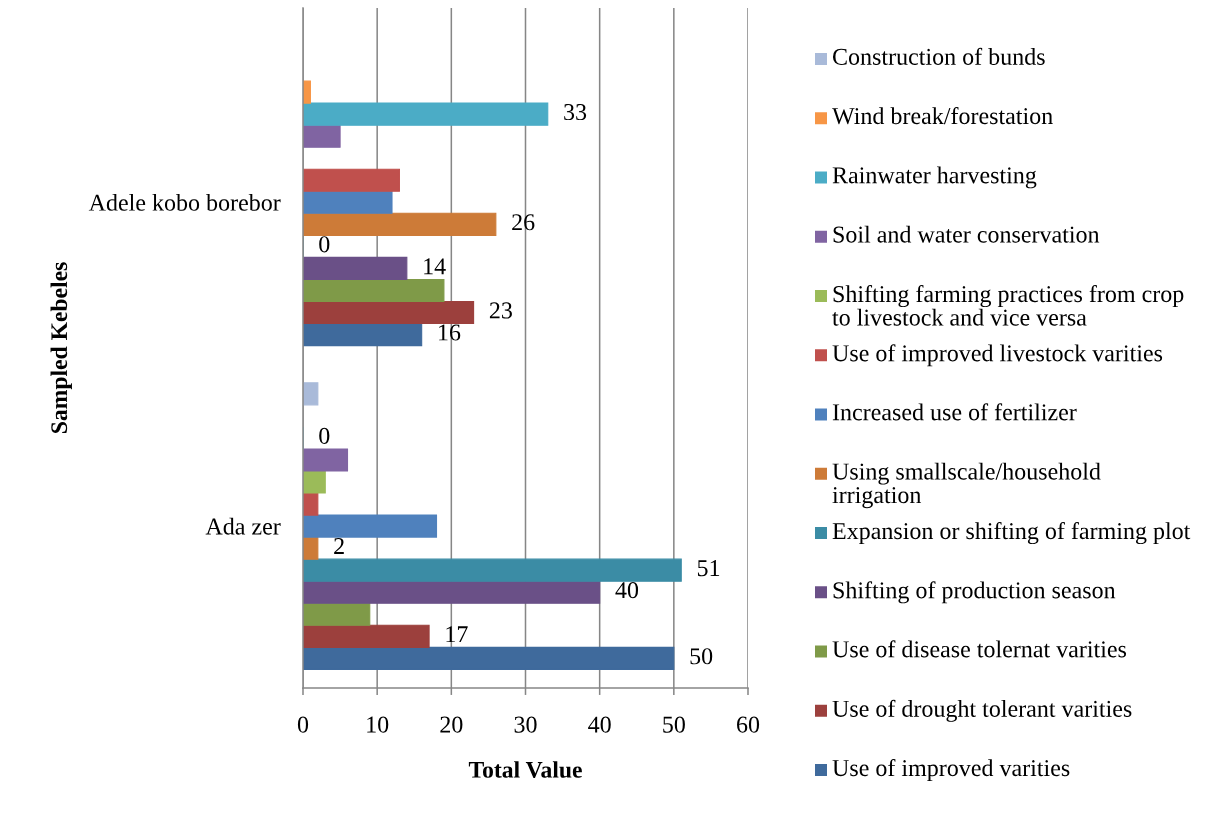 The height and width of the screenshot is (816, 1209). What do you see at coordinates (954, 412) in the screenshot?
I see `legend-label: Increased use of fertilizer` at bounding box center [954, 412].